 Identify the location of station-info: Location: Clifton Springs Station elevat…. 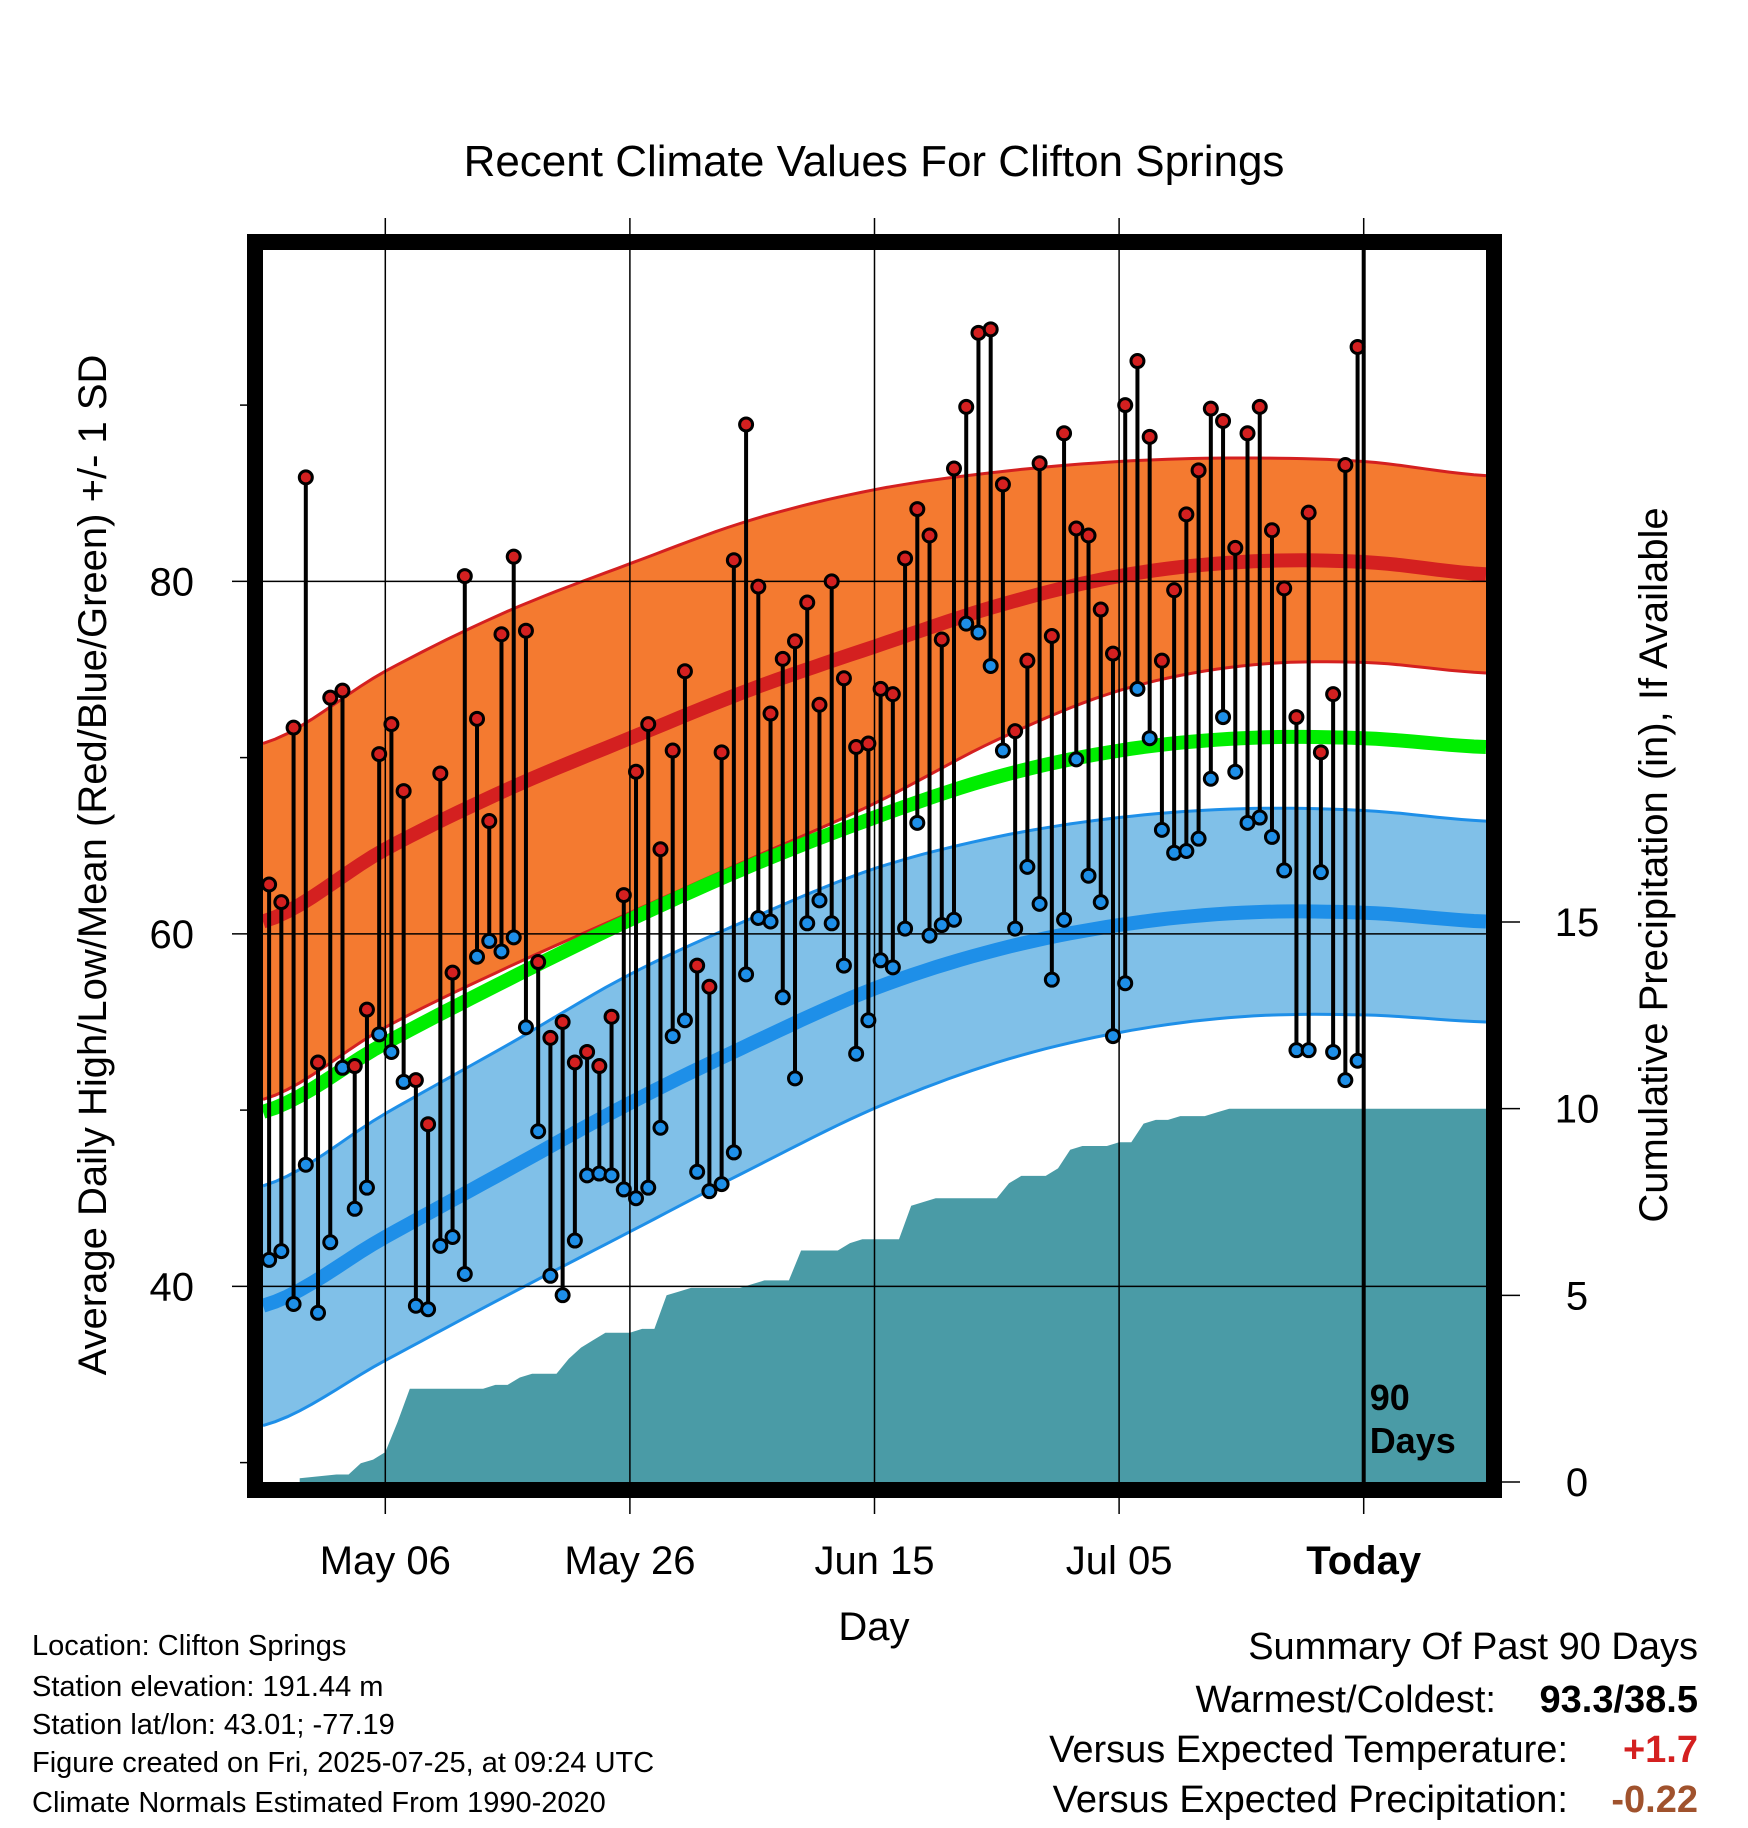
(343, 1724).